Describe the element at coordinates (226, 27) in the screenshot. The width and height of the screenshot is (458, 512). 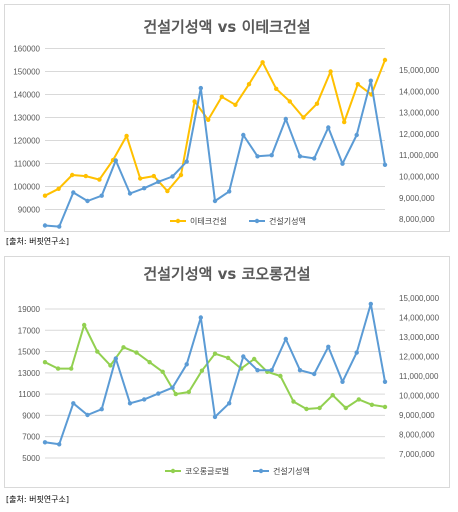
I see `chart-title: 건설기성액 vs 이테크건설` at that location.